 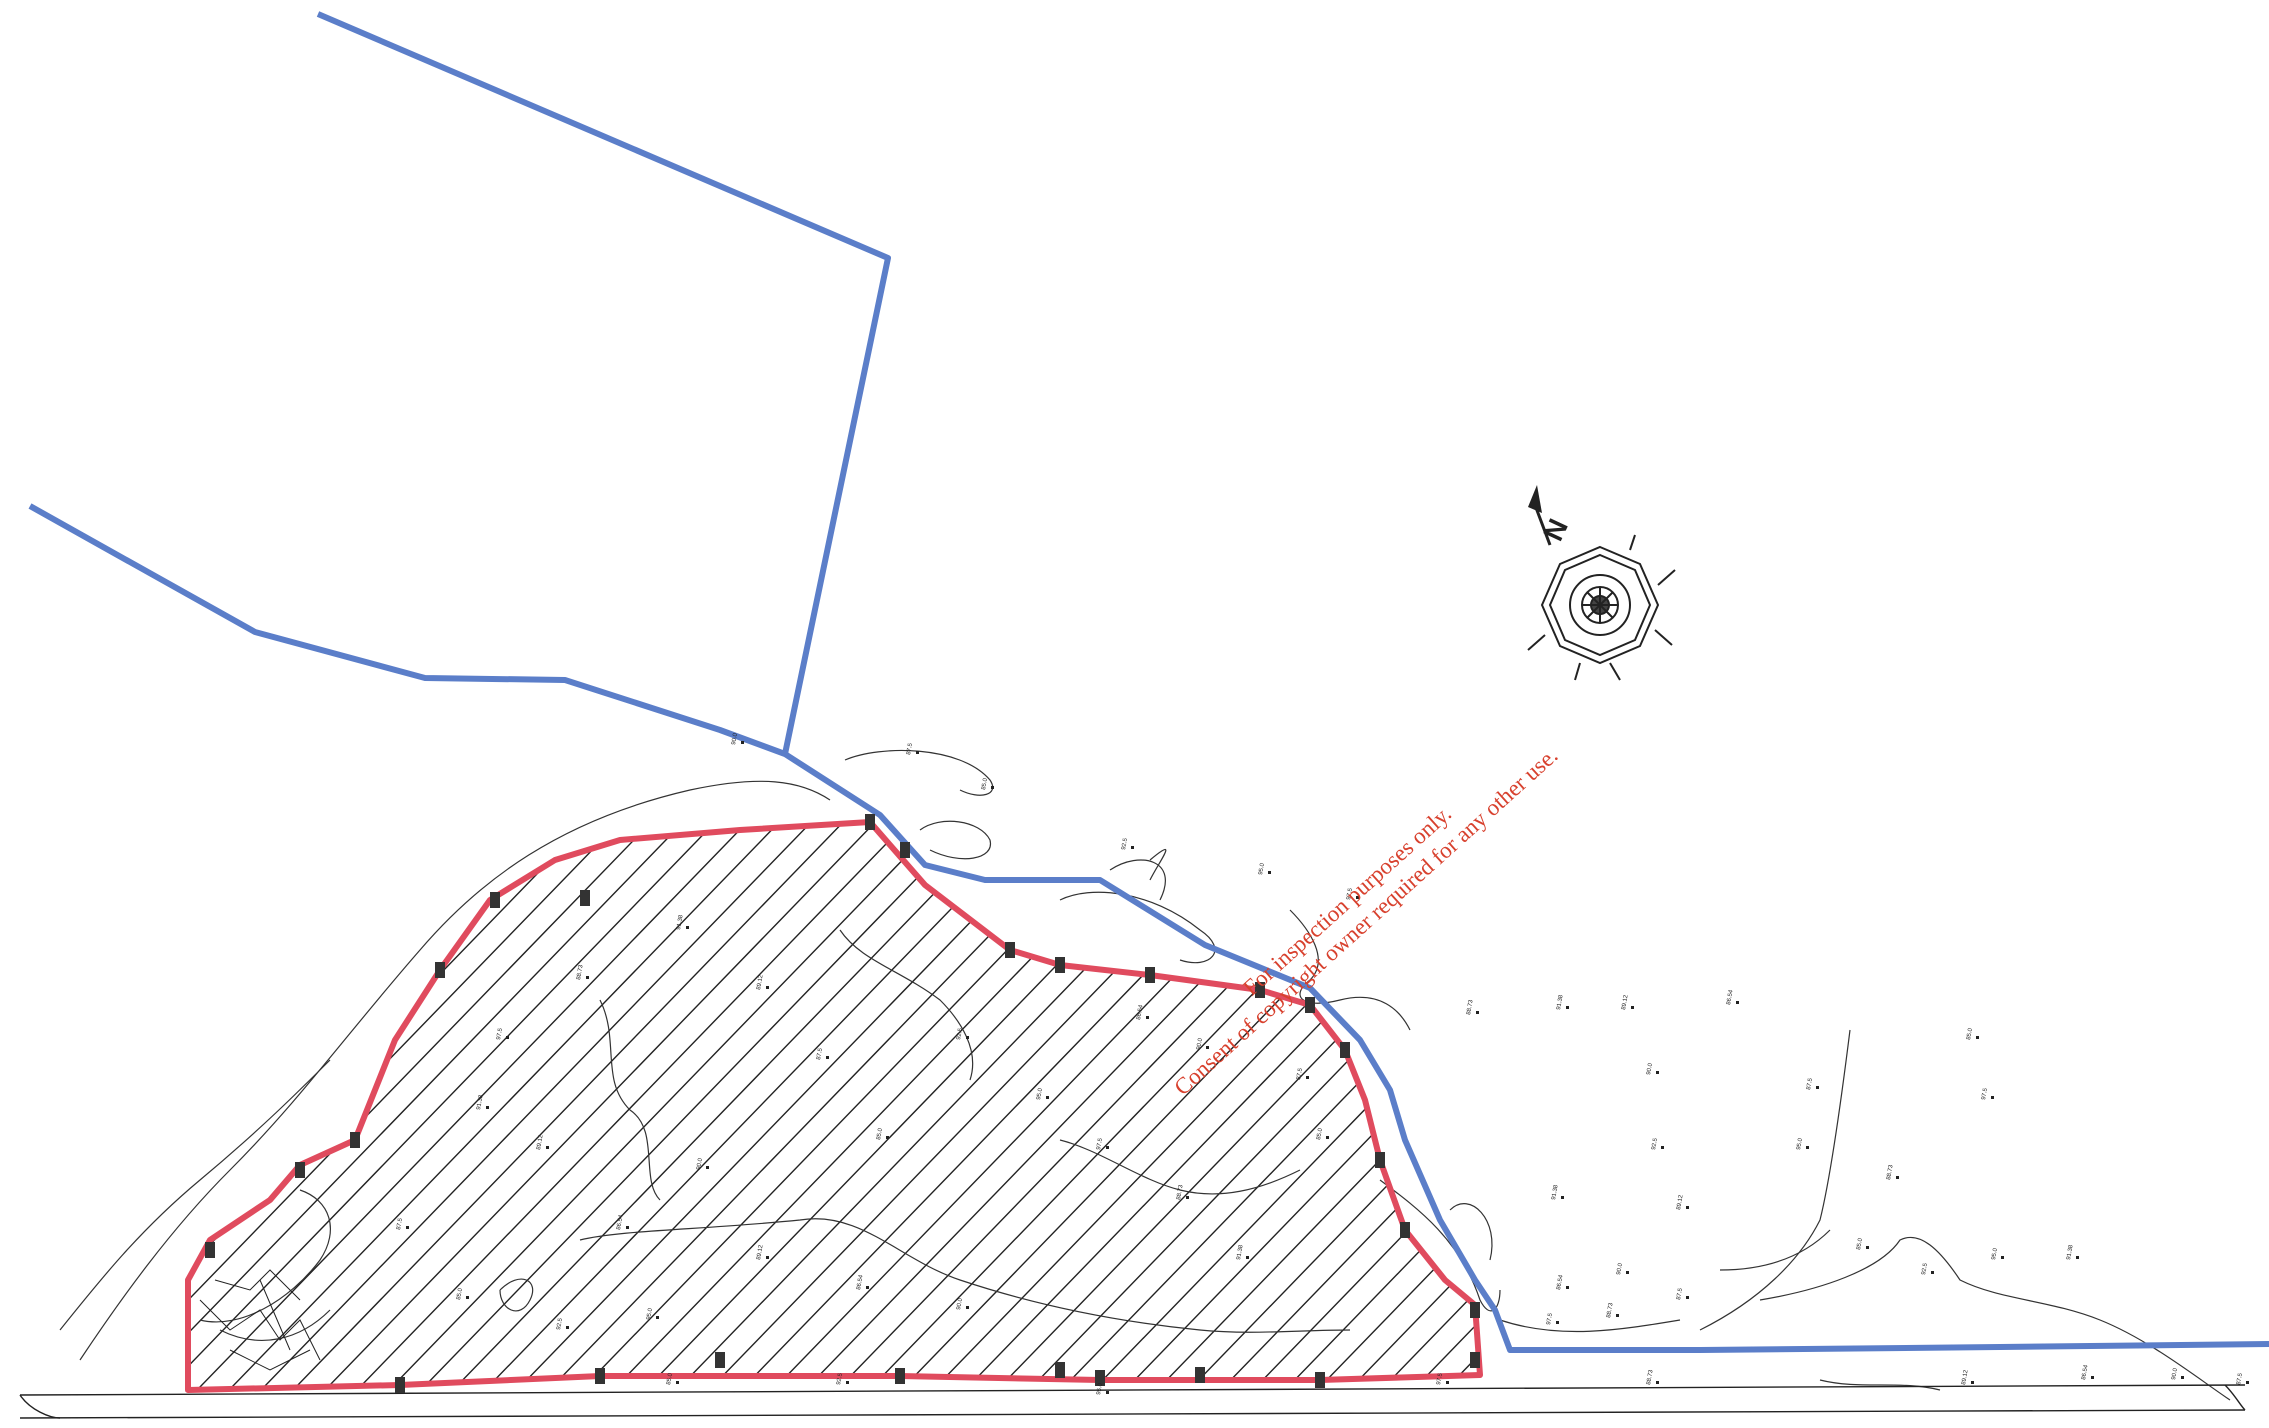 I want to click on road-edge-lines, so click(x=1132, y=1401).